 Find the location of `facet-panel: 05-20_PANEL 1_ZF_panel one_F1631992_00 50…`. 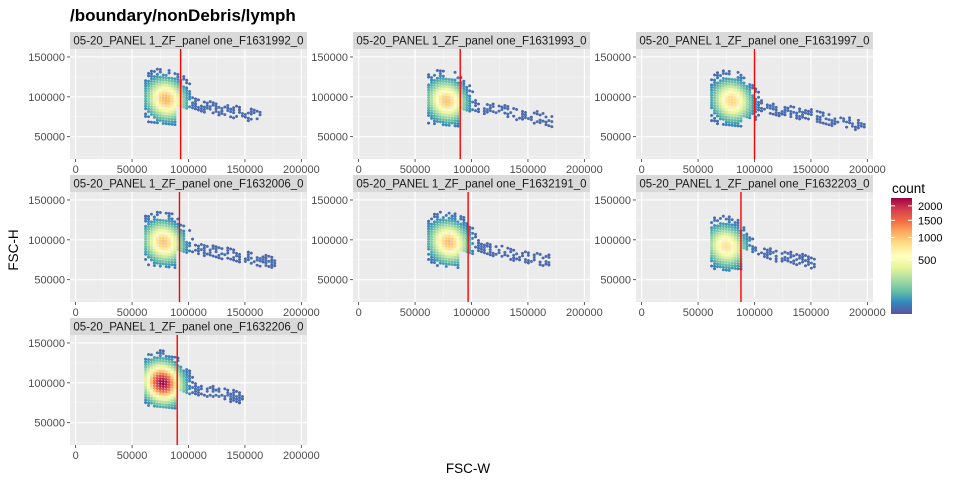

facet-panel: 05-20_PANEL 1_ZF_panel one_F1631992_00 50… is located at coordinates (174, 104).